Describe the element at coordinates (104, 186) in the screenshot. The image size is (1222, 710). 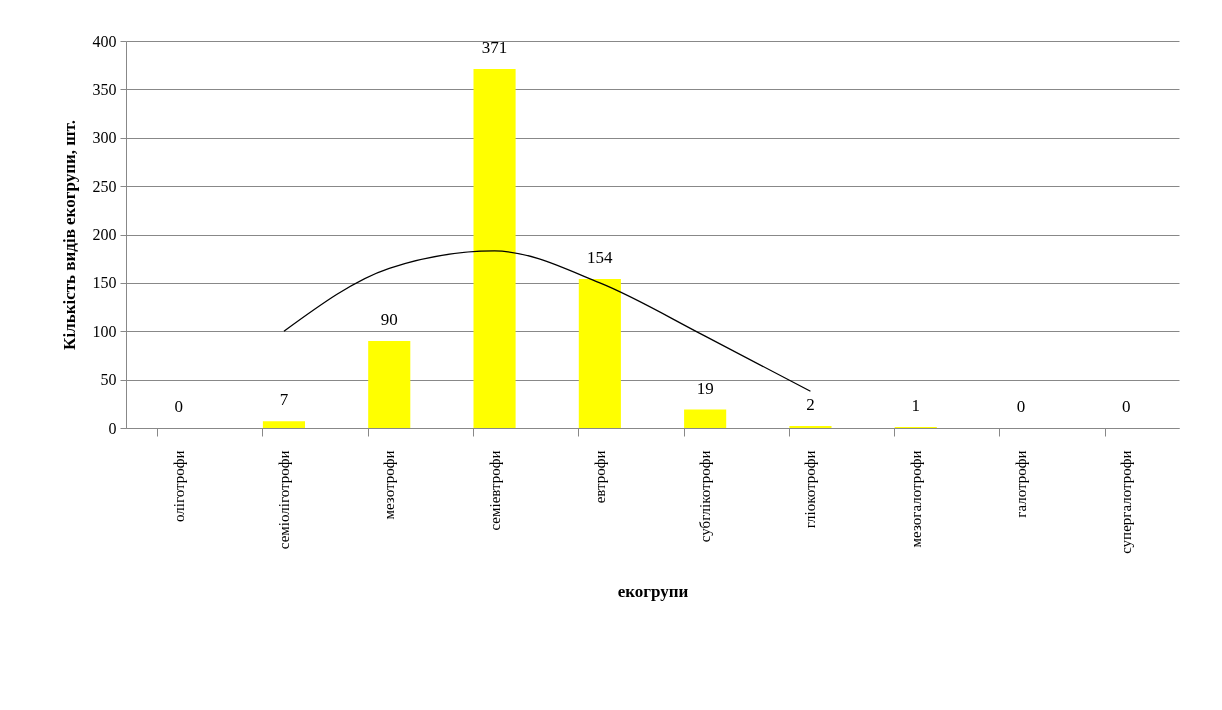
I see `y-tick-label: 250` at that location.